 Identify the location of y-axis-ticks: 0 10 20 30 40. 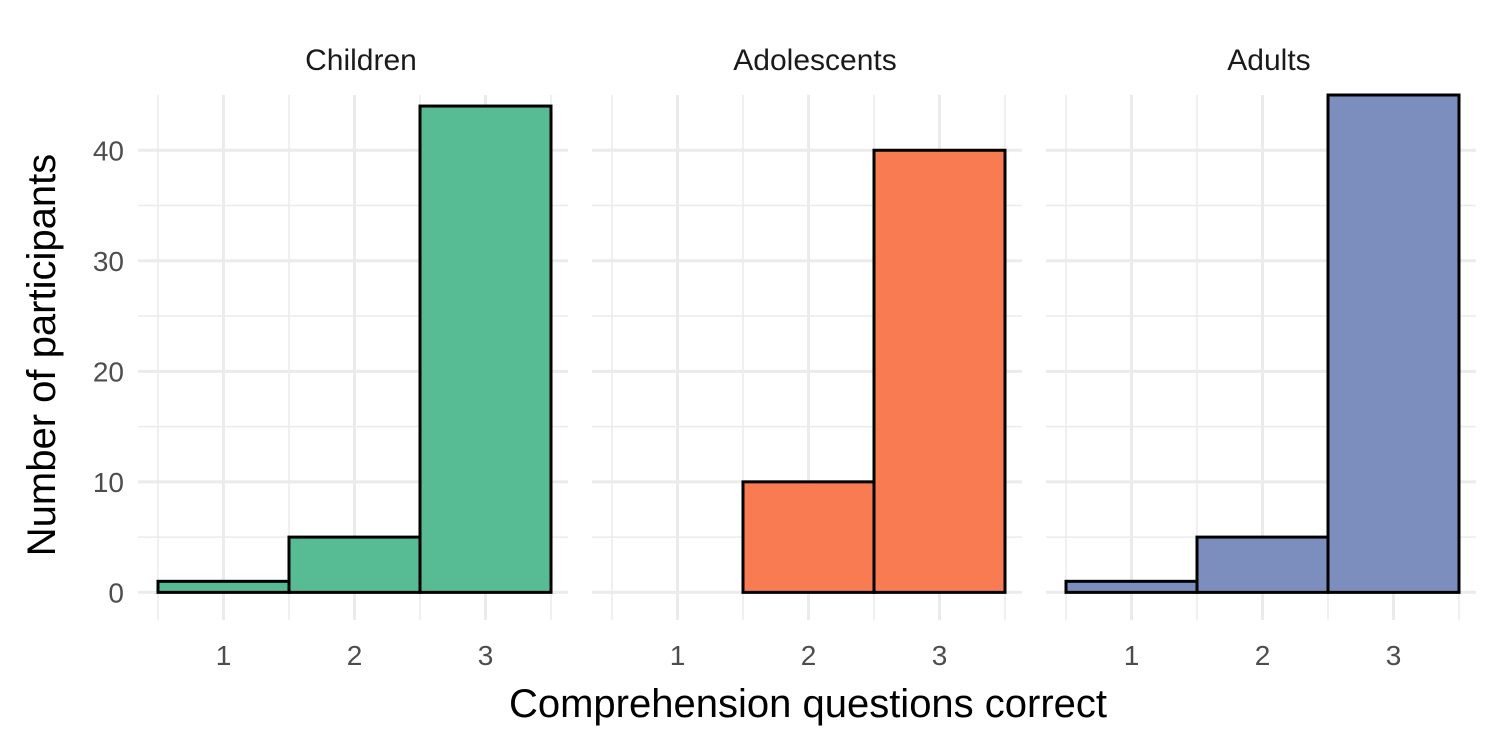
(108, 371).